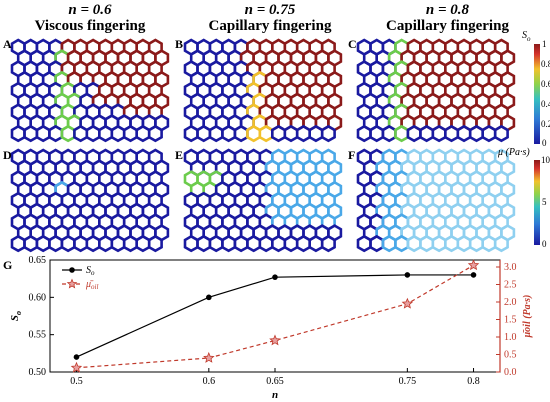 This screenshot has width=550, height=402. What do you see at coordinates (38, 335) in the screenshot?
I see `y-left-tick-label: 0.55` at bounding box center [38, 335].